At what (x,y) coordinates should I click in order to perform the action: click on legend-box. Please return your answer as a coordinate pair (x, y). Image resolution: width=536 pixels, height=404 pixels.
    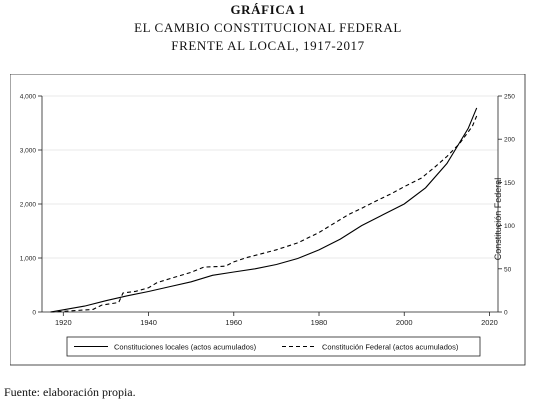
    Looking at the image, I should click on (273, 346).